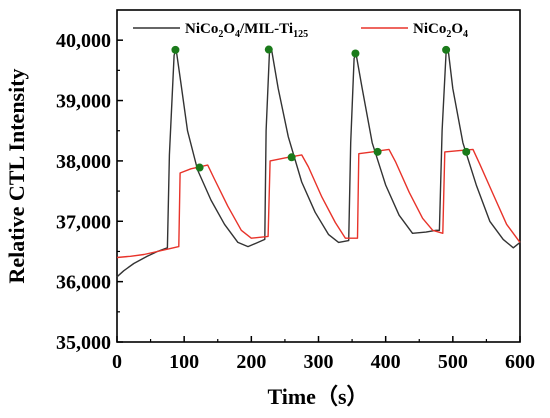 The image size is (550, 418). I want to click on x-tick-label: 100, so click(184, 362).